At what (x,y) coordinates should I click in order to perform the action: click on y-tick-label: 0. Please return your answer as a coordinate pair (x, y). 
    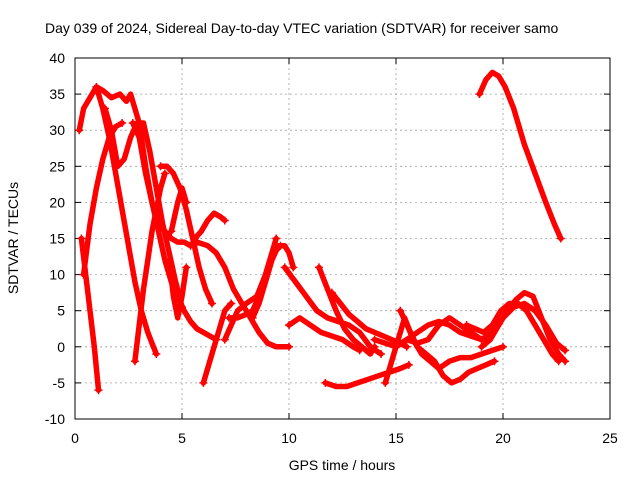
    Looking at the image, I should click on (61, 347).